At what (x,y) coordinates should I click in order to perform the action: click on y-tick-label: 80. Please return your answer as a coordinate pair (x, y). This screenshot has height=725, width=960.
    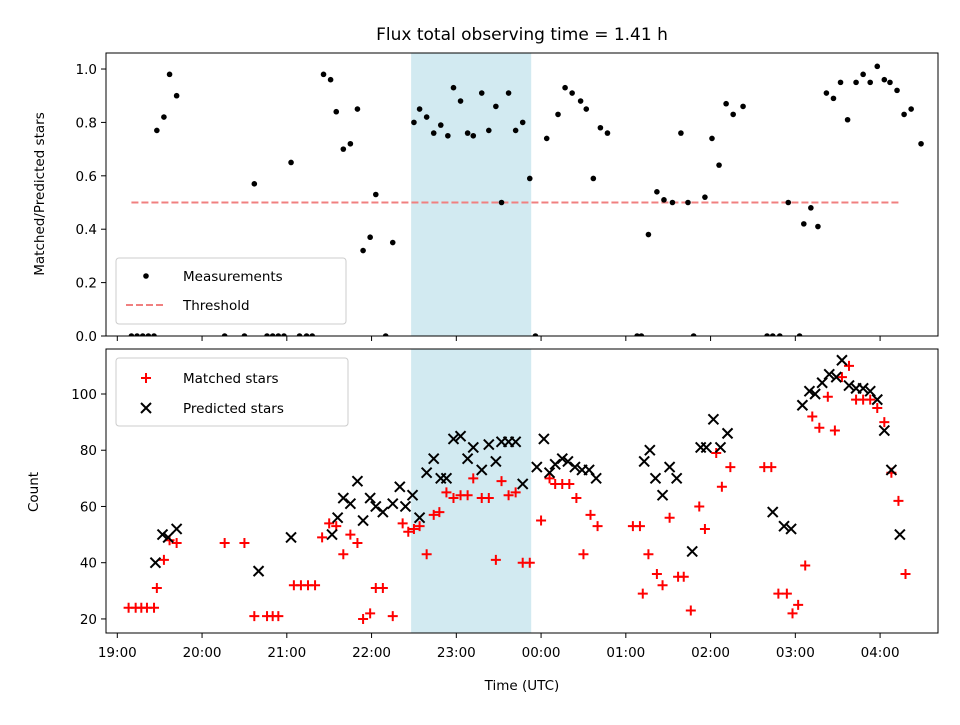
    Looking at the image, I should click on (88, 451).